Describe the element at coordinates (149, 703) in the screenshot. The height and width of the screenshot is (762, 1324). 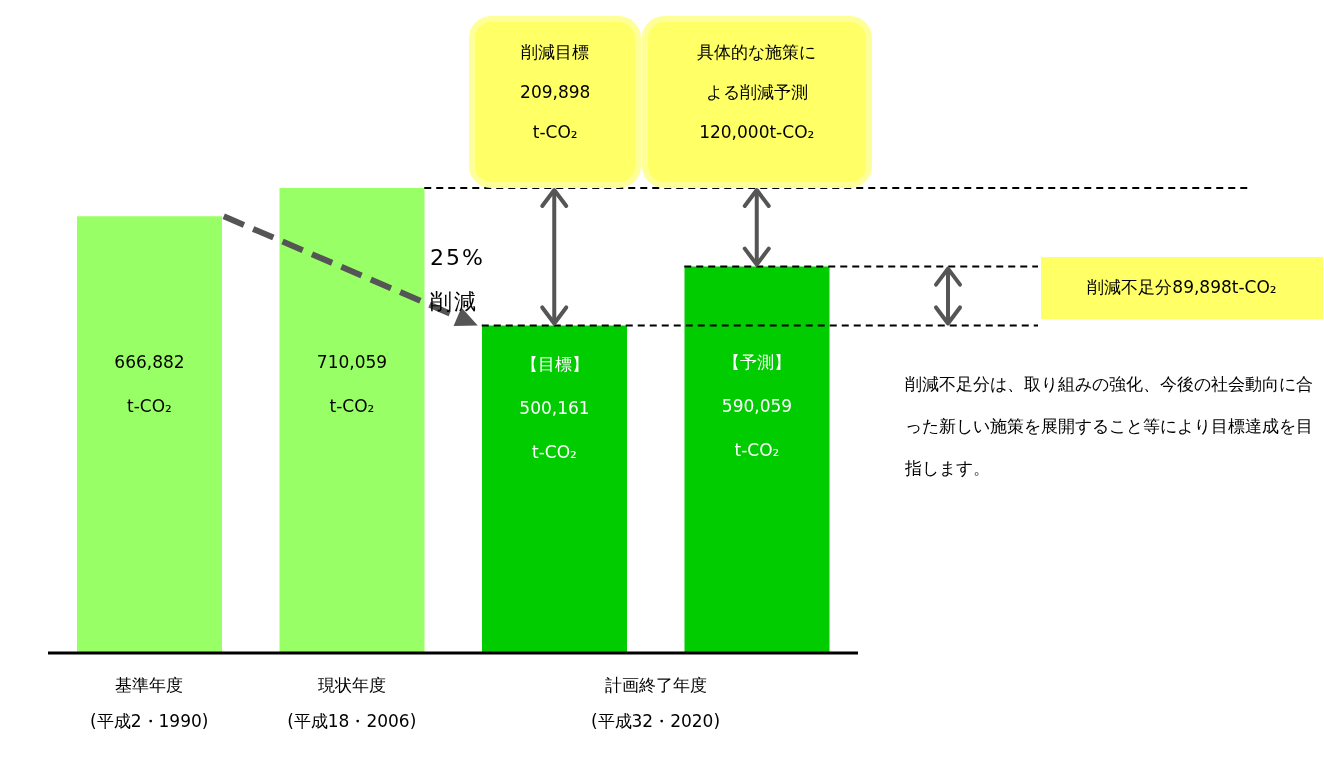
I see `x-tick-label: 基準年度 (平成2・1990)` at that location.